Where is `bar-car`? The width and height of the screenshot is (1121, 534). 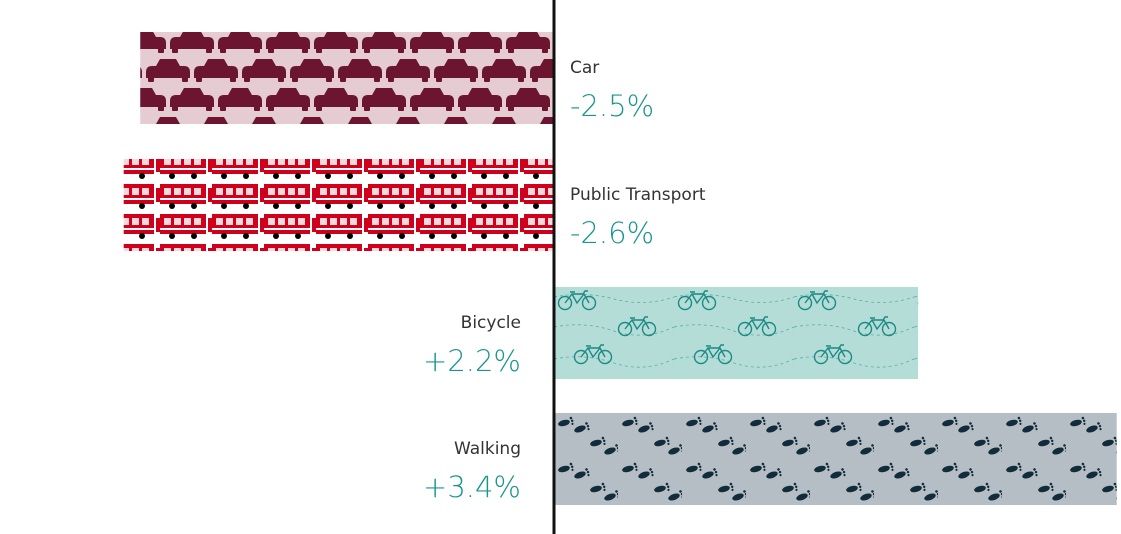 bar-car is located at coordinates (347, 78).